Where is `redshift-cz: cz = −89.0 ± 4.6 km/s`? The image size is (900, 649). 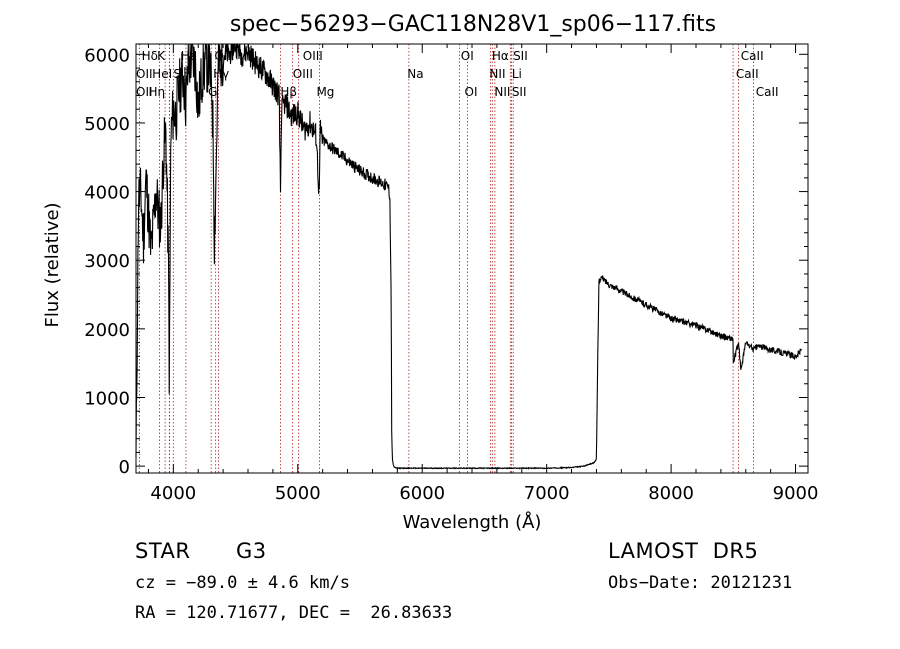 redshift-cz: cz = −89.0 ± 4.6 km/s is located at coordinates (242, 583).